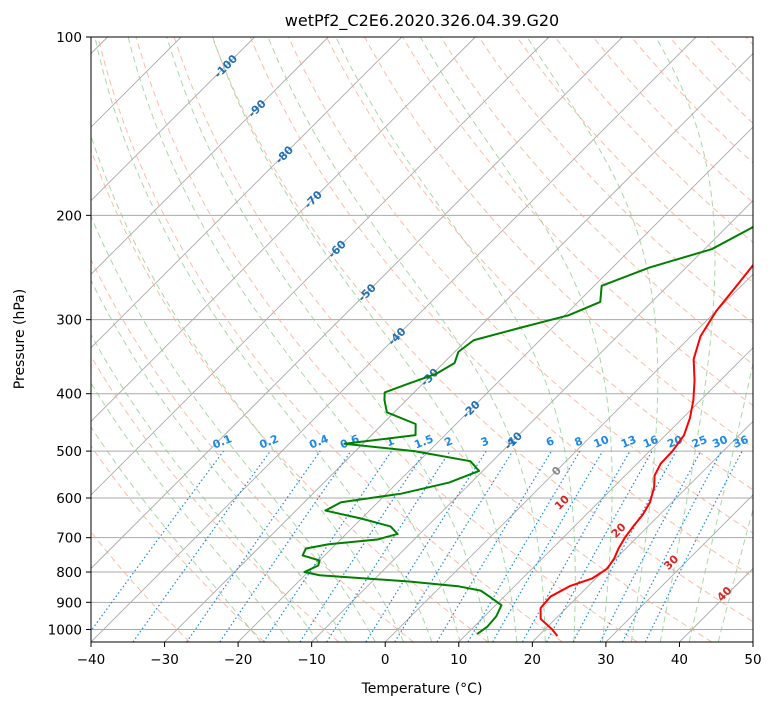 The height and width of the screenshot is (708, 775). Describe the element at coordinates (485, 441) in the screenshot. I see `mixing-ratio-label: 3` at that location.